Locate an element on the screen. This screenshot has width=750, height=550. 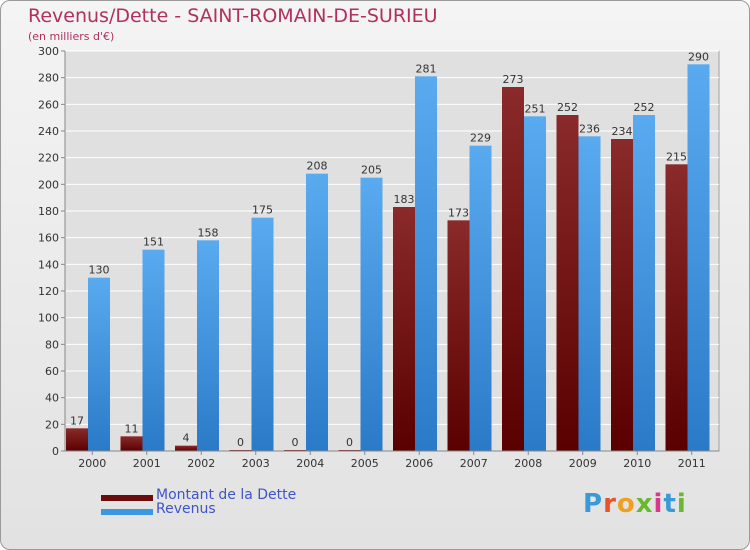
data-label-dette: 252 is located at coordinates (567, 107).